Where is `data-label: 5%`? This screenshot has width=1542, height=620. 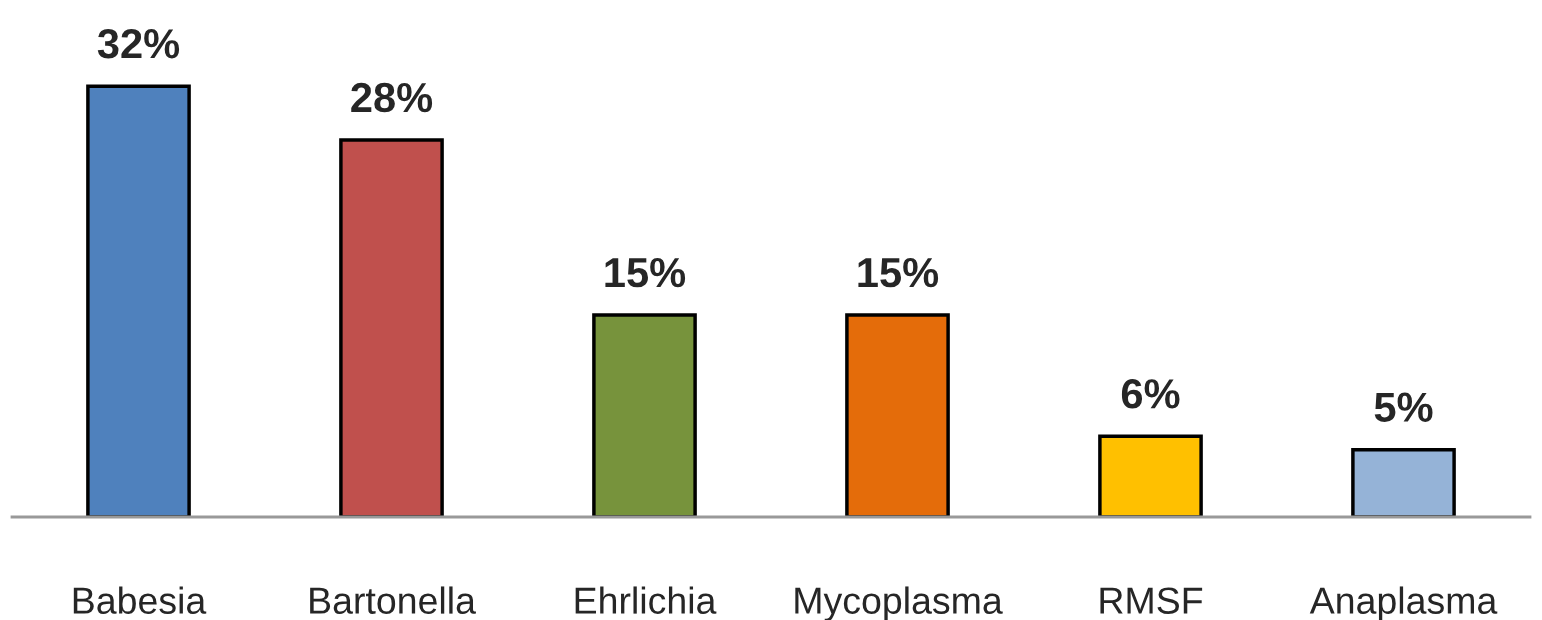 data-label: 5% is located at coordinates (1403, 407).